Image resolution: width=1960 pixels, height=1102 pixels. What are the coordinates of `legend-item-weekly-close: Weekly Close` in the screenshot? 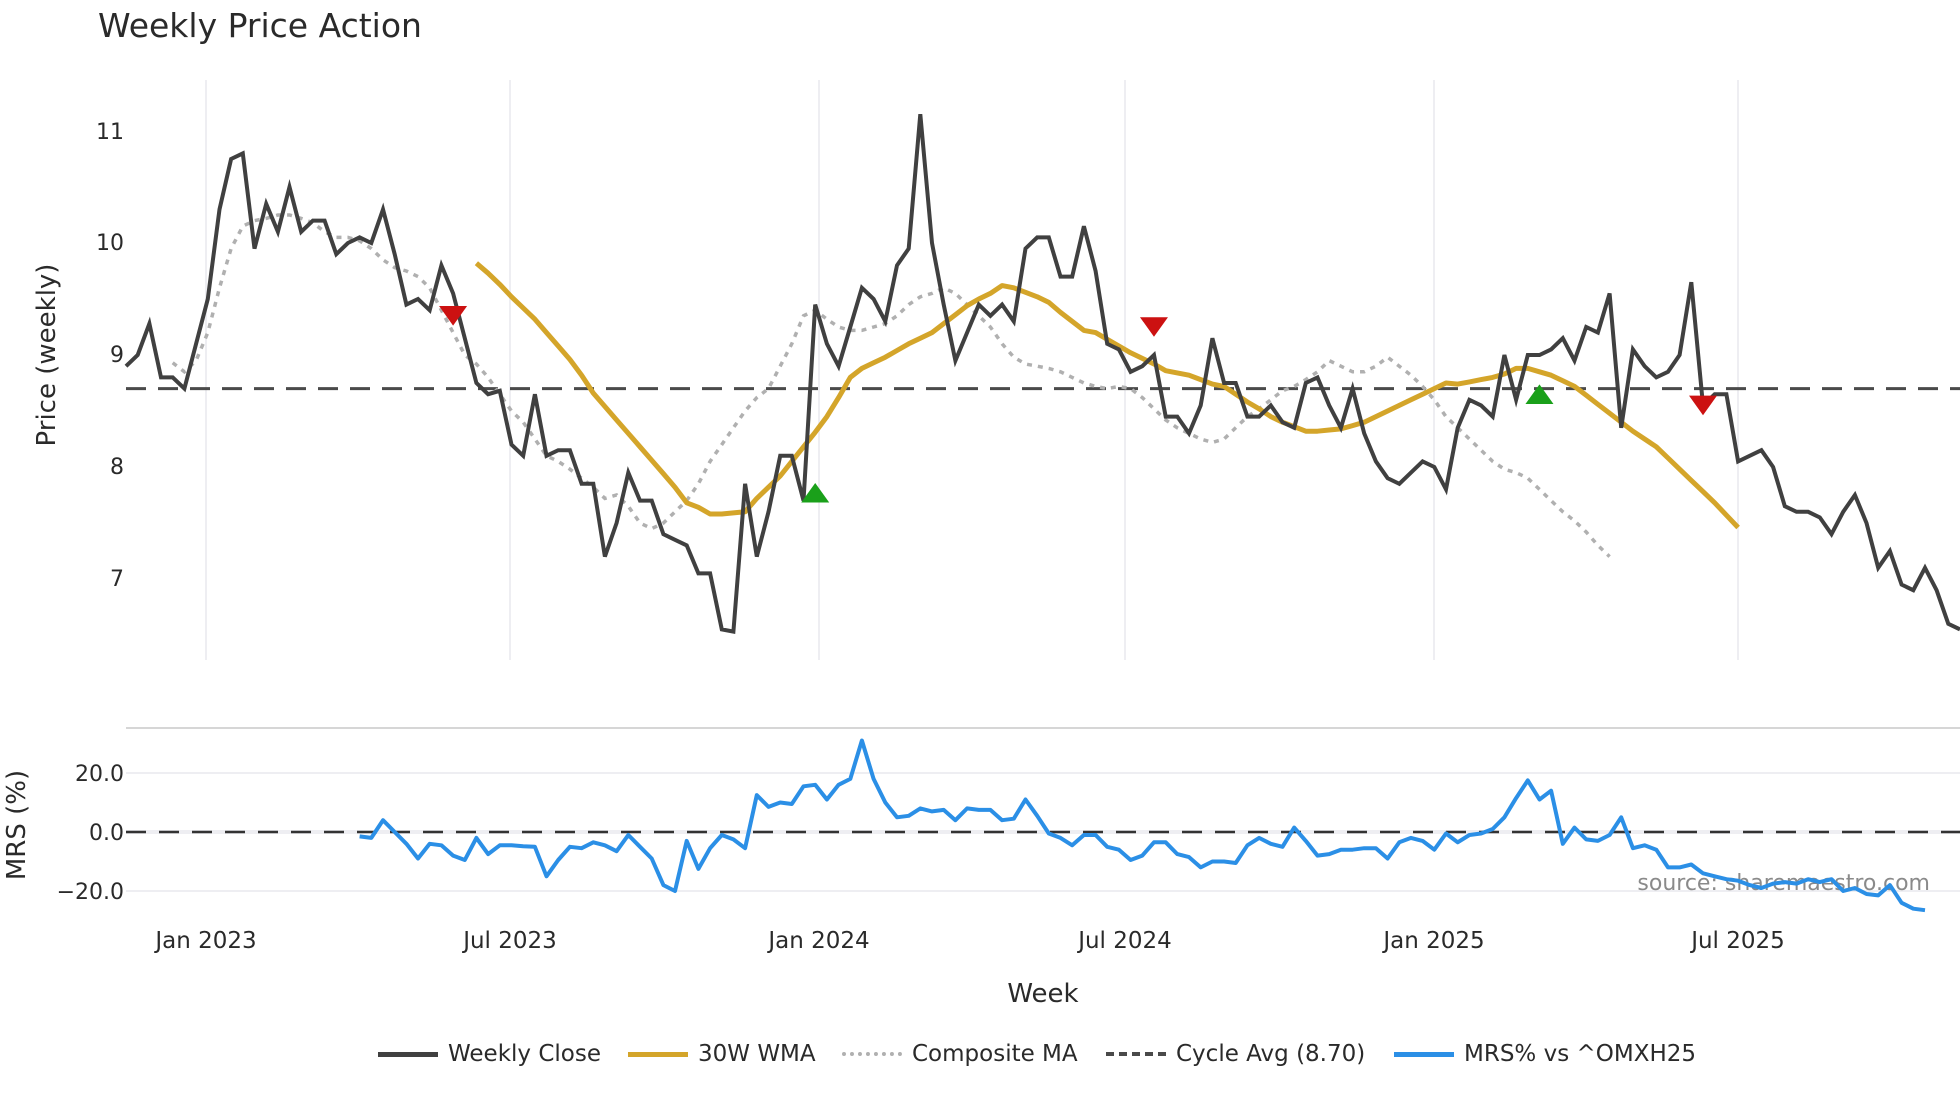 It's located at (489, 1054).